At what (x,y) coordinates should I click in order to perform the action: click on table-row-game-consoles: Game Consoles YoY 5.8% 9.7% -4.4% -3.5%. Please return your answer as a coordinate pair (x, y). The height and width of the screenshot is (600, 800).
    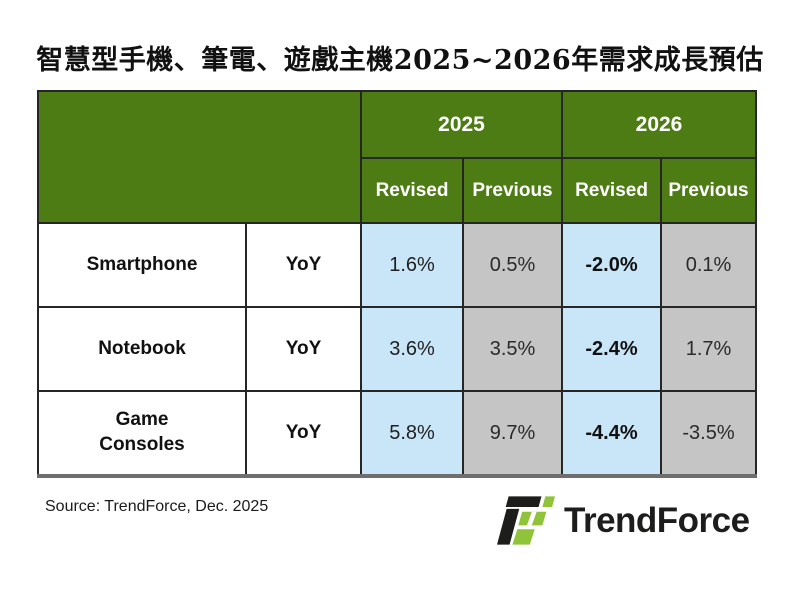
    Looking at the image, I should click on (397, 433).